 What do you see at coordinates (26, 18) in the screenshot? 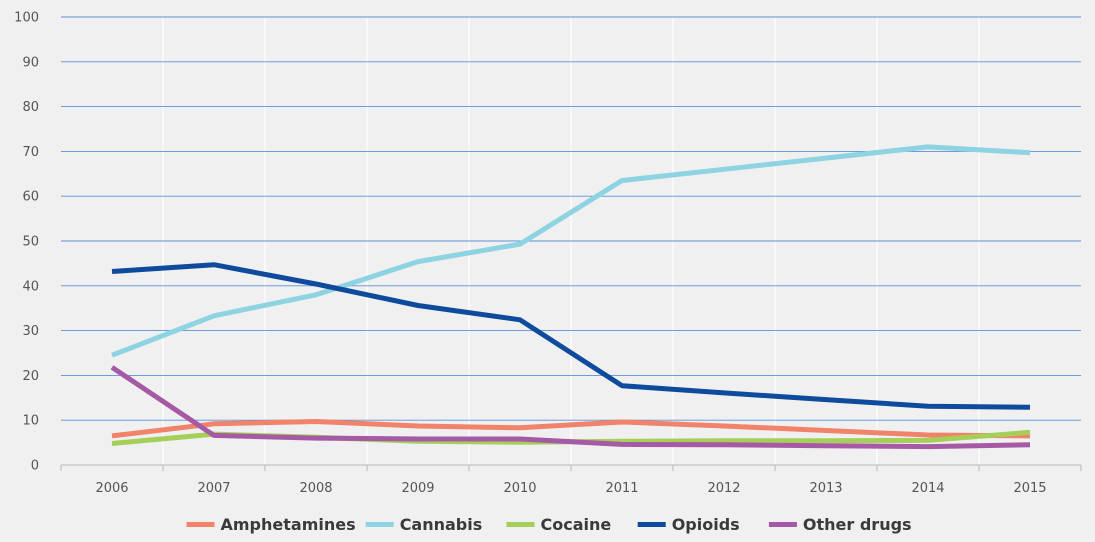
I see `y-tick-label: 100` at bounding box center [26, 18].